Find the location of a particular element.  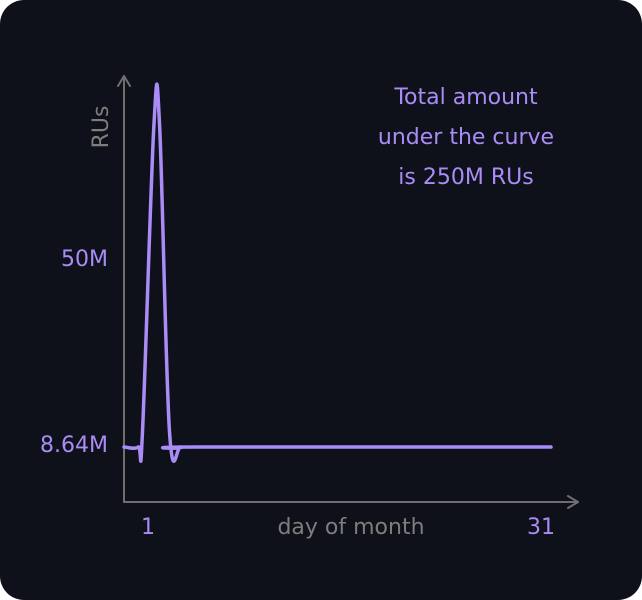

x-tick-label: 1 is located at coordinates (148, 527).